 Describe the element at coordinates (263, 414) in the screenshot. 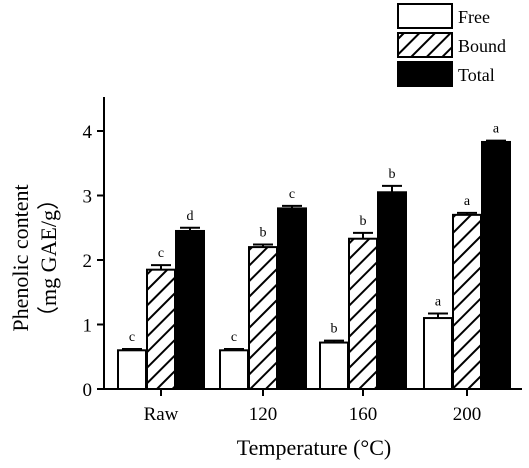

I see `x-tick-label: 120` at that location.